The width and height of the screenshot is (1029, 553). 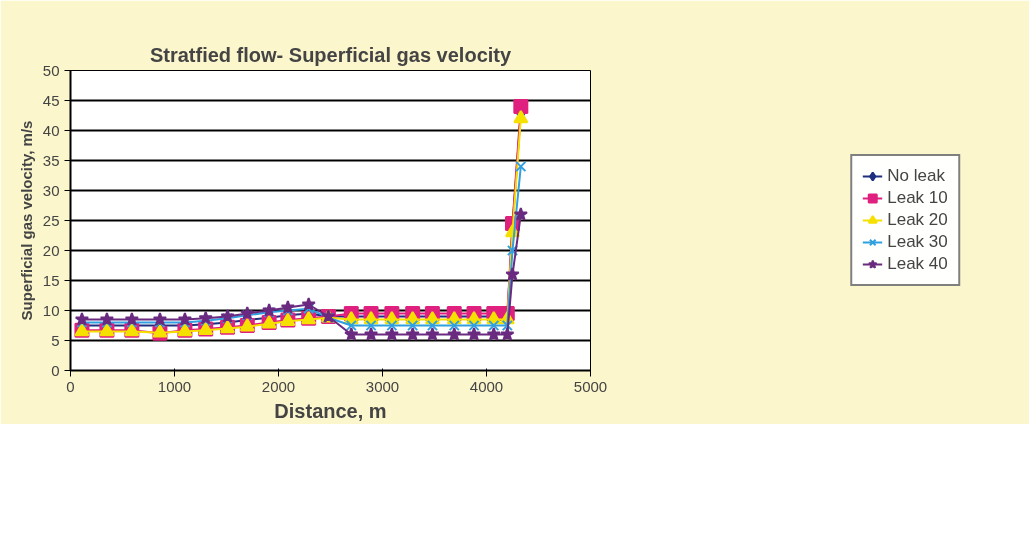 What do you see at coordinates (26, 220) in the screenshot?
I see `y-axis-title: Superficial gas velocity, m/s` at bounding box center [26, 220].